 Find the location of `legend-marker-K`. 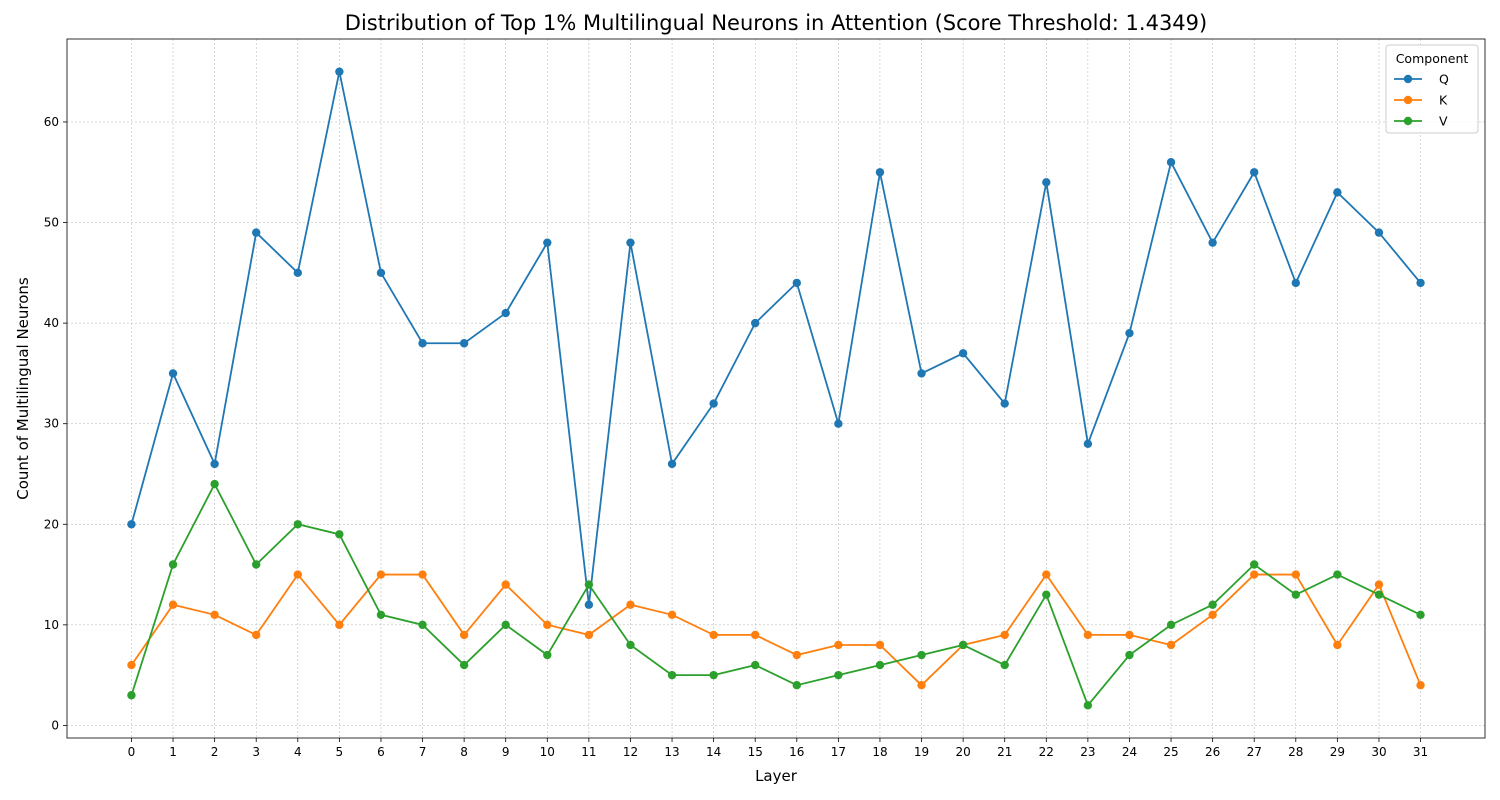

legend-marker-K is located at coordinates (1408, 100).